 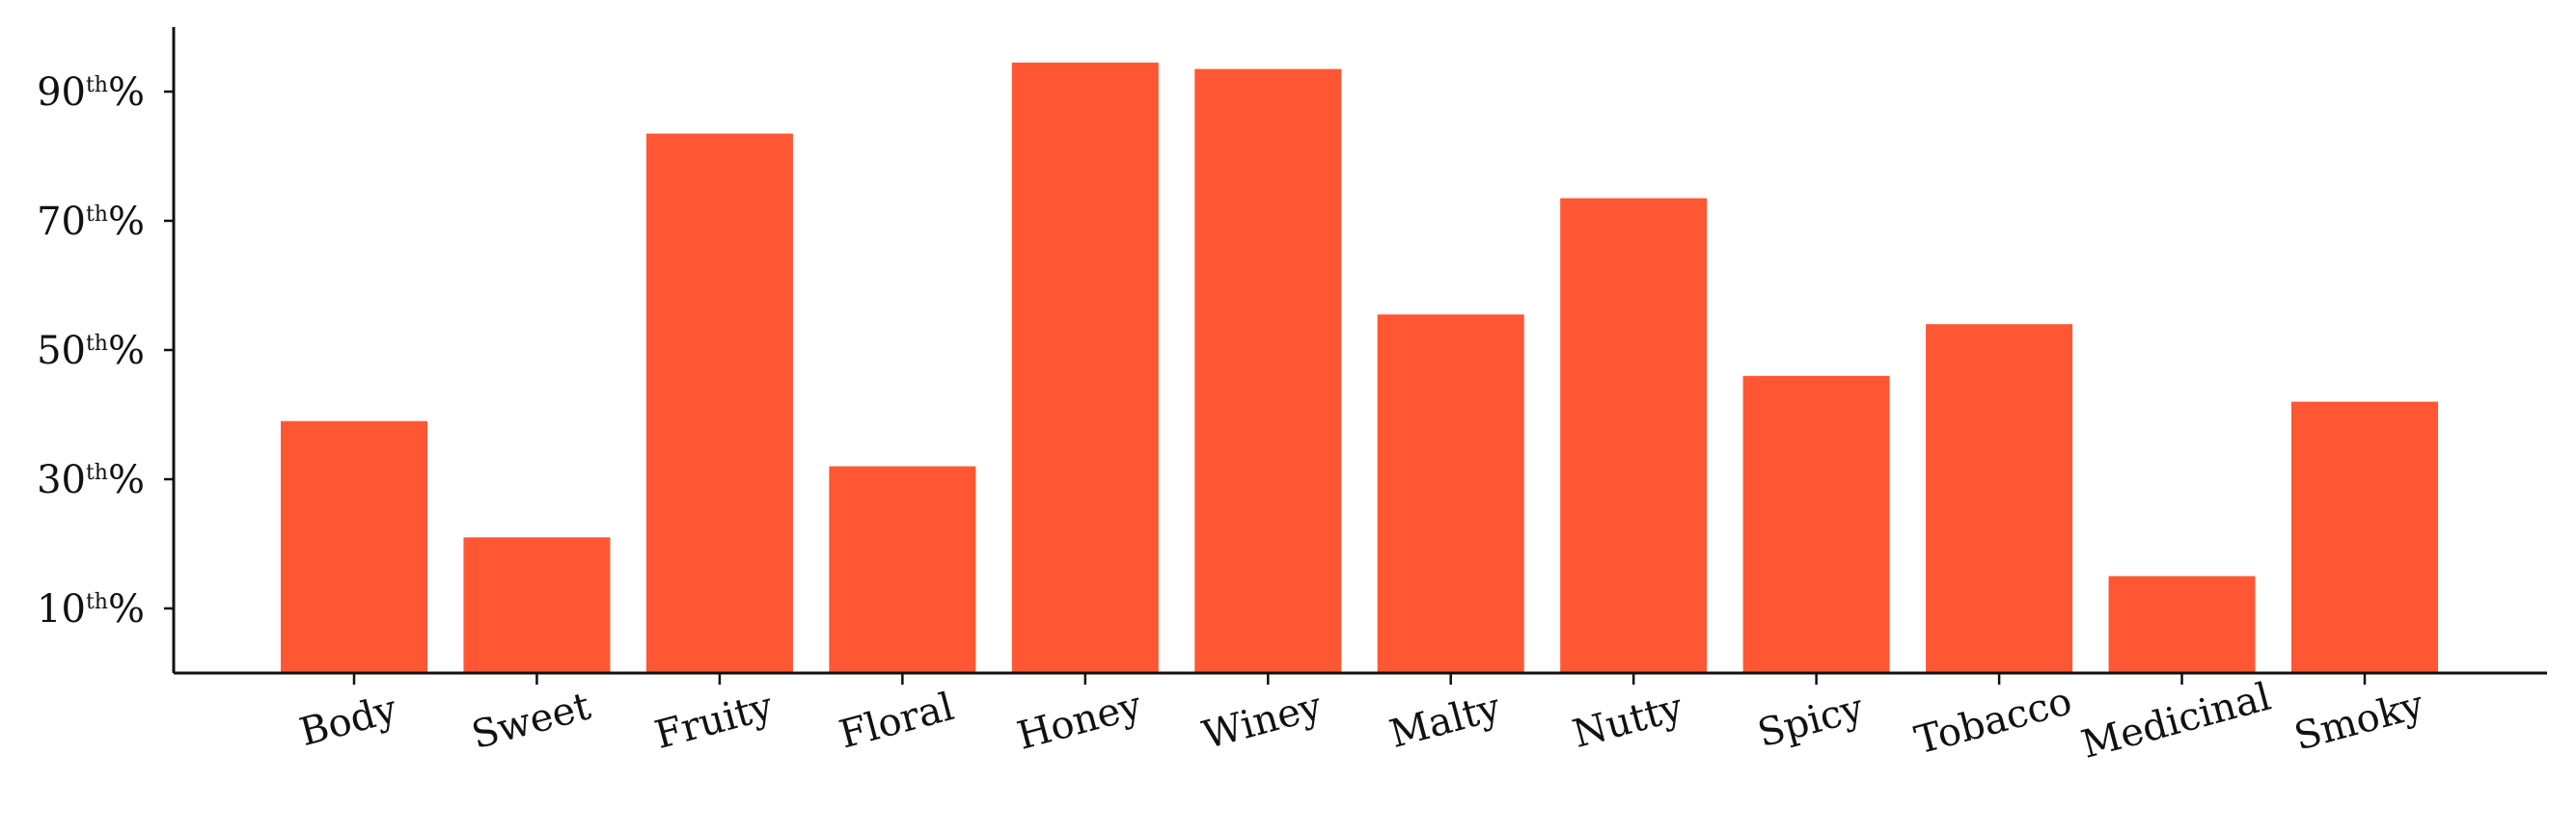 I want to click on bar-nutty, so click(x=1634, y=436).